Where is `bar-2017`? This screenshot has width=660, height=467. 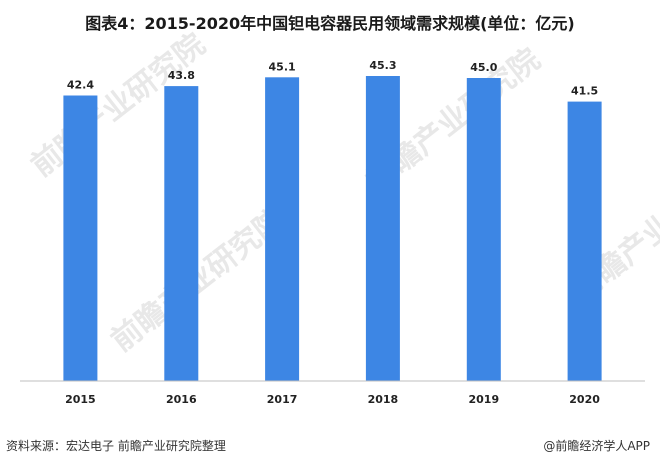
bar-2017 is located at coordinates (282, 229).